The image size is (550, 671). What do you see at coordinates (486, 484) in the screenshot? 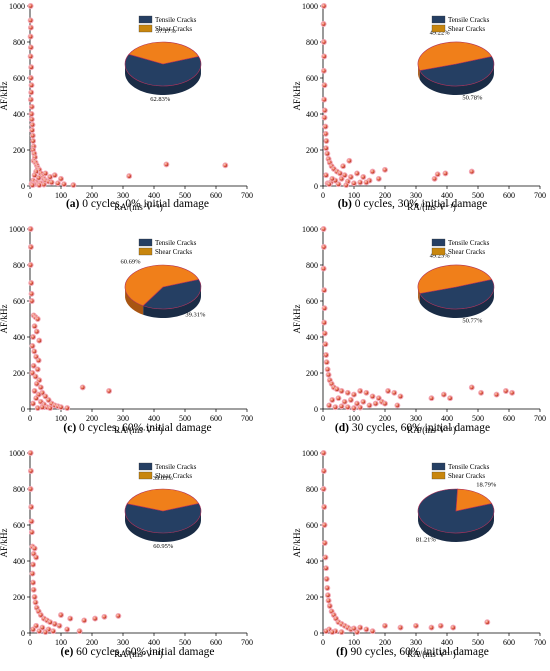
I see `pie-label-shear: 18.79%` at bounding box center [486, 484].